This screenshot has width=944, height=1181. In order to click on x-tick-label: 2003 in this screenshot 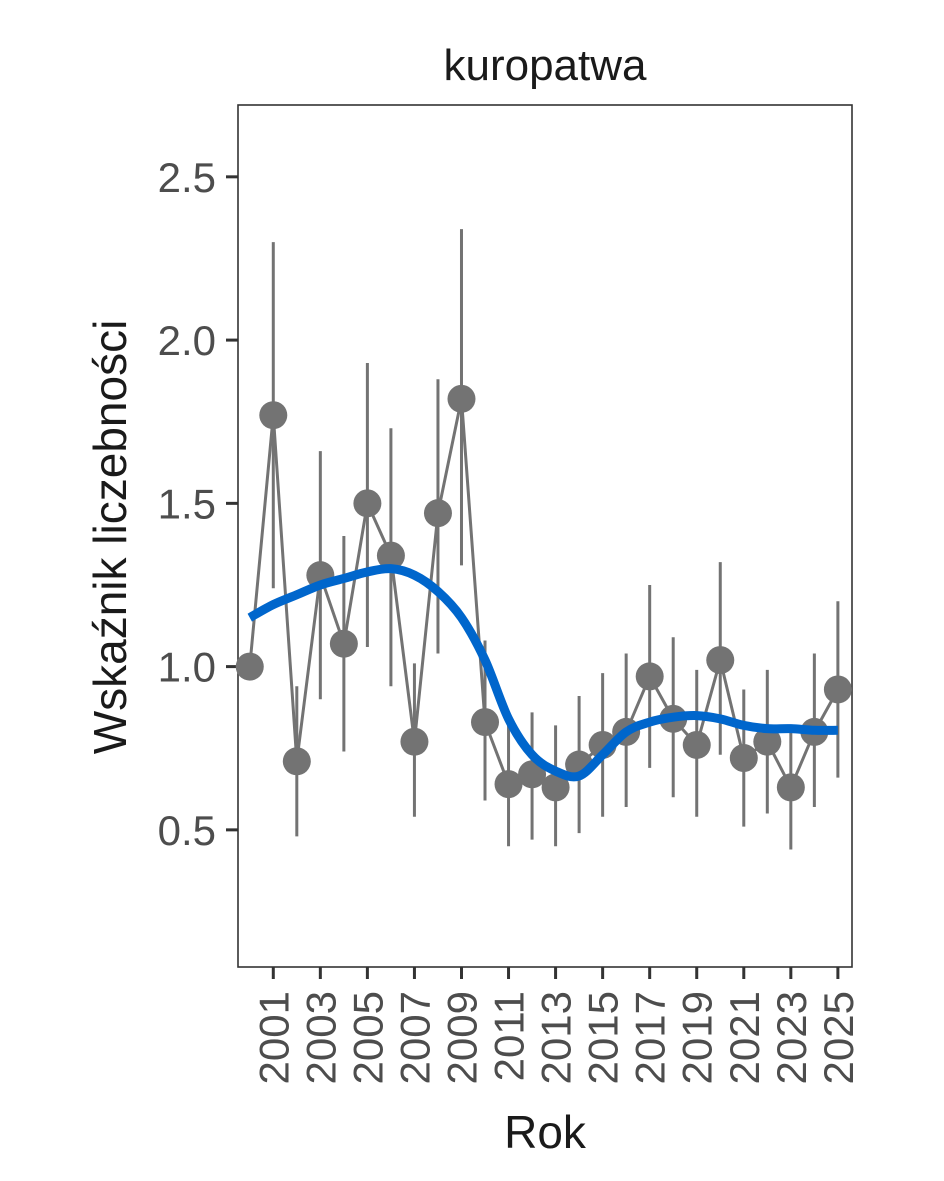, I will do `click(320, 1037)`.